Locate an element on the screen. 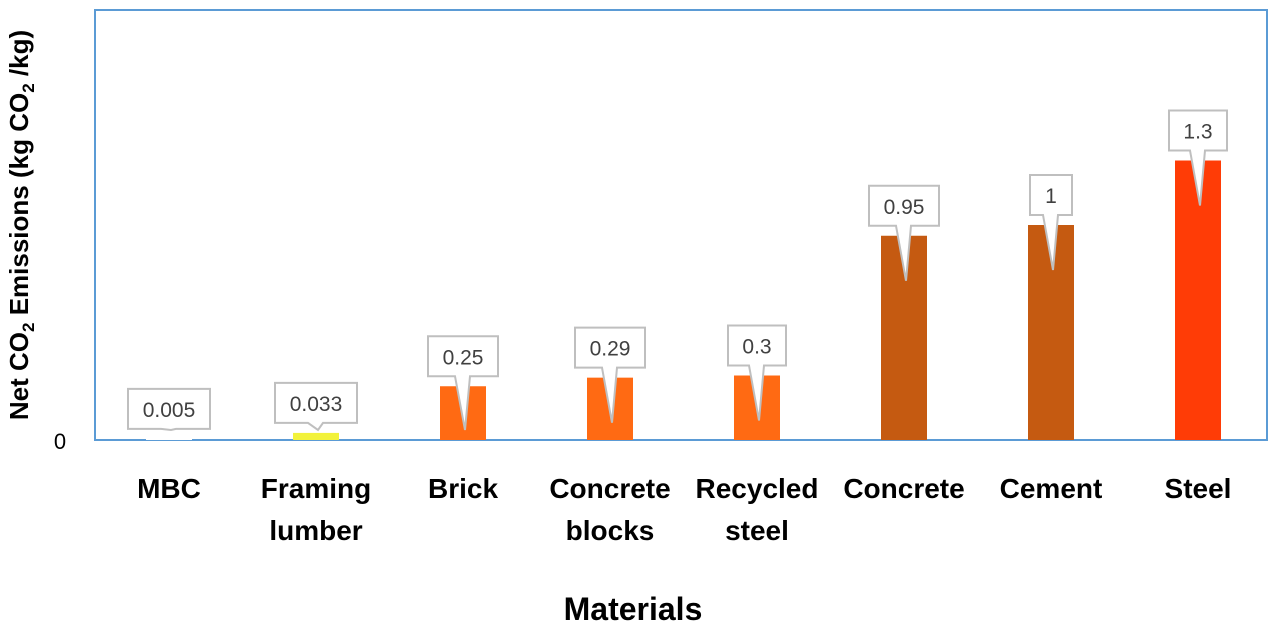  data-label-3: 0.29 is located at coordinates (610, 349).